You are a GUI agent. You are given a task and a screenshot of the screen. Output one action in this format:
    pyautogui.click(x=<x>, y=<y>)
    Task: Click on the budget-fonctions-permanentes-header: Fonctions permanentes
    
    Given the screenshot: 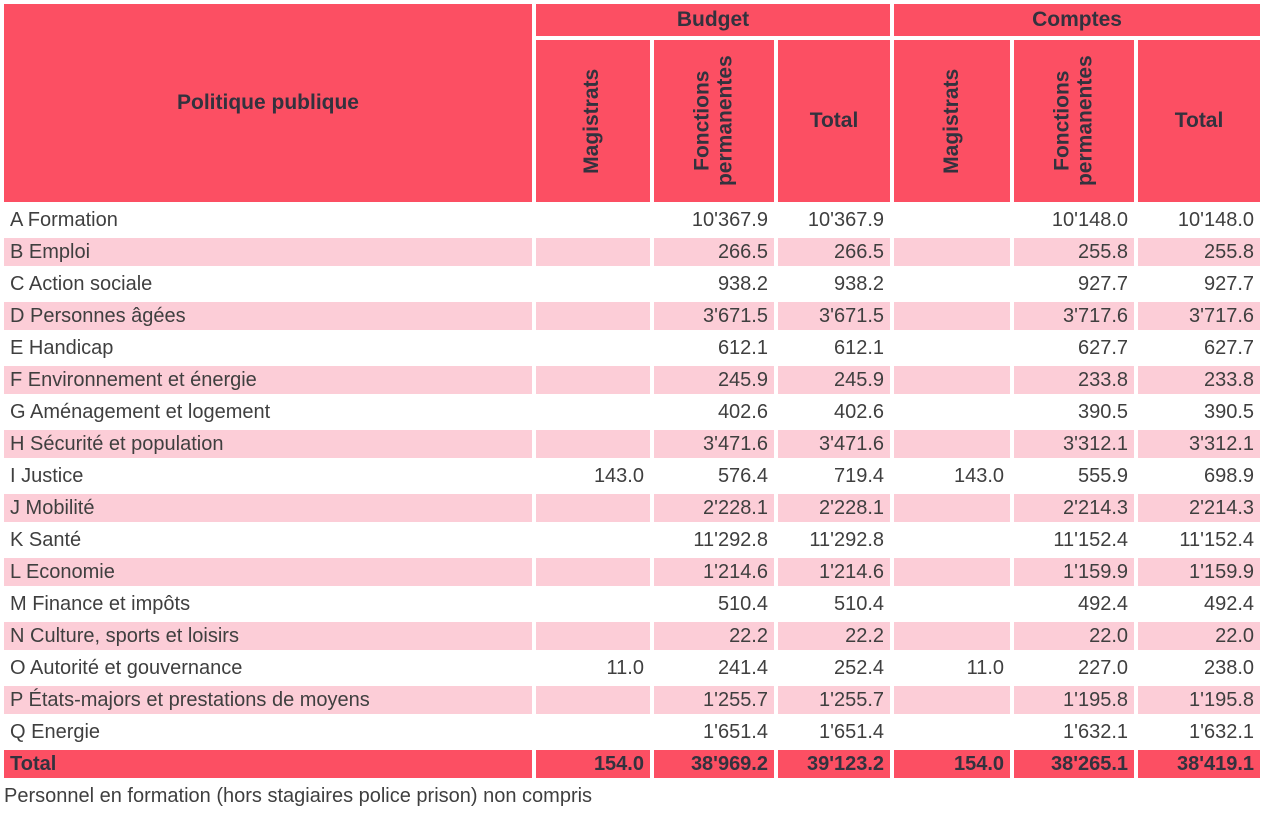 What is the action you would take?
    pyautogui.click(x=714, y=121)
    